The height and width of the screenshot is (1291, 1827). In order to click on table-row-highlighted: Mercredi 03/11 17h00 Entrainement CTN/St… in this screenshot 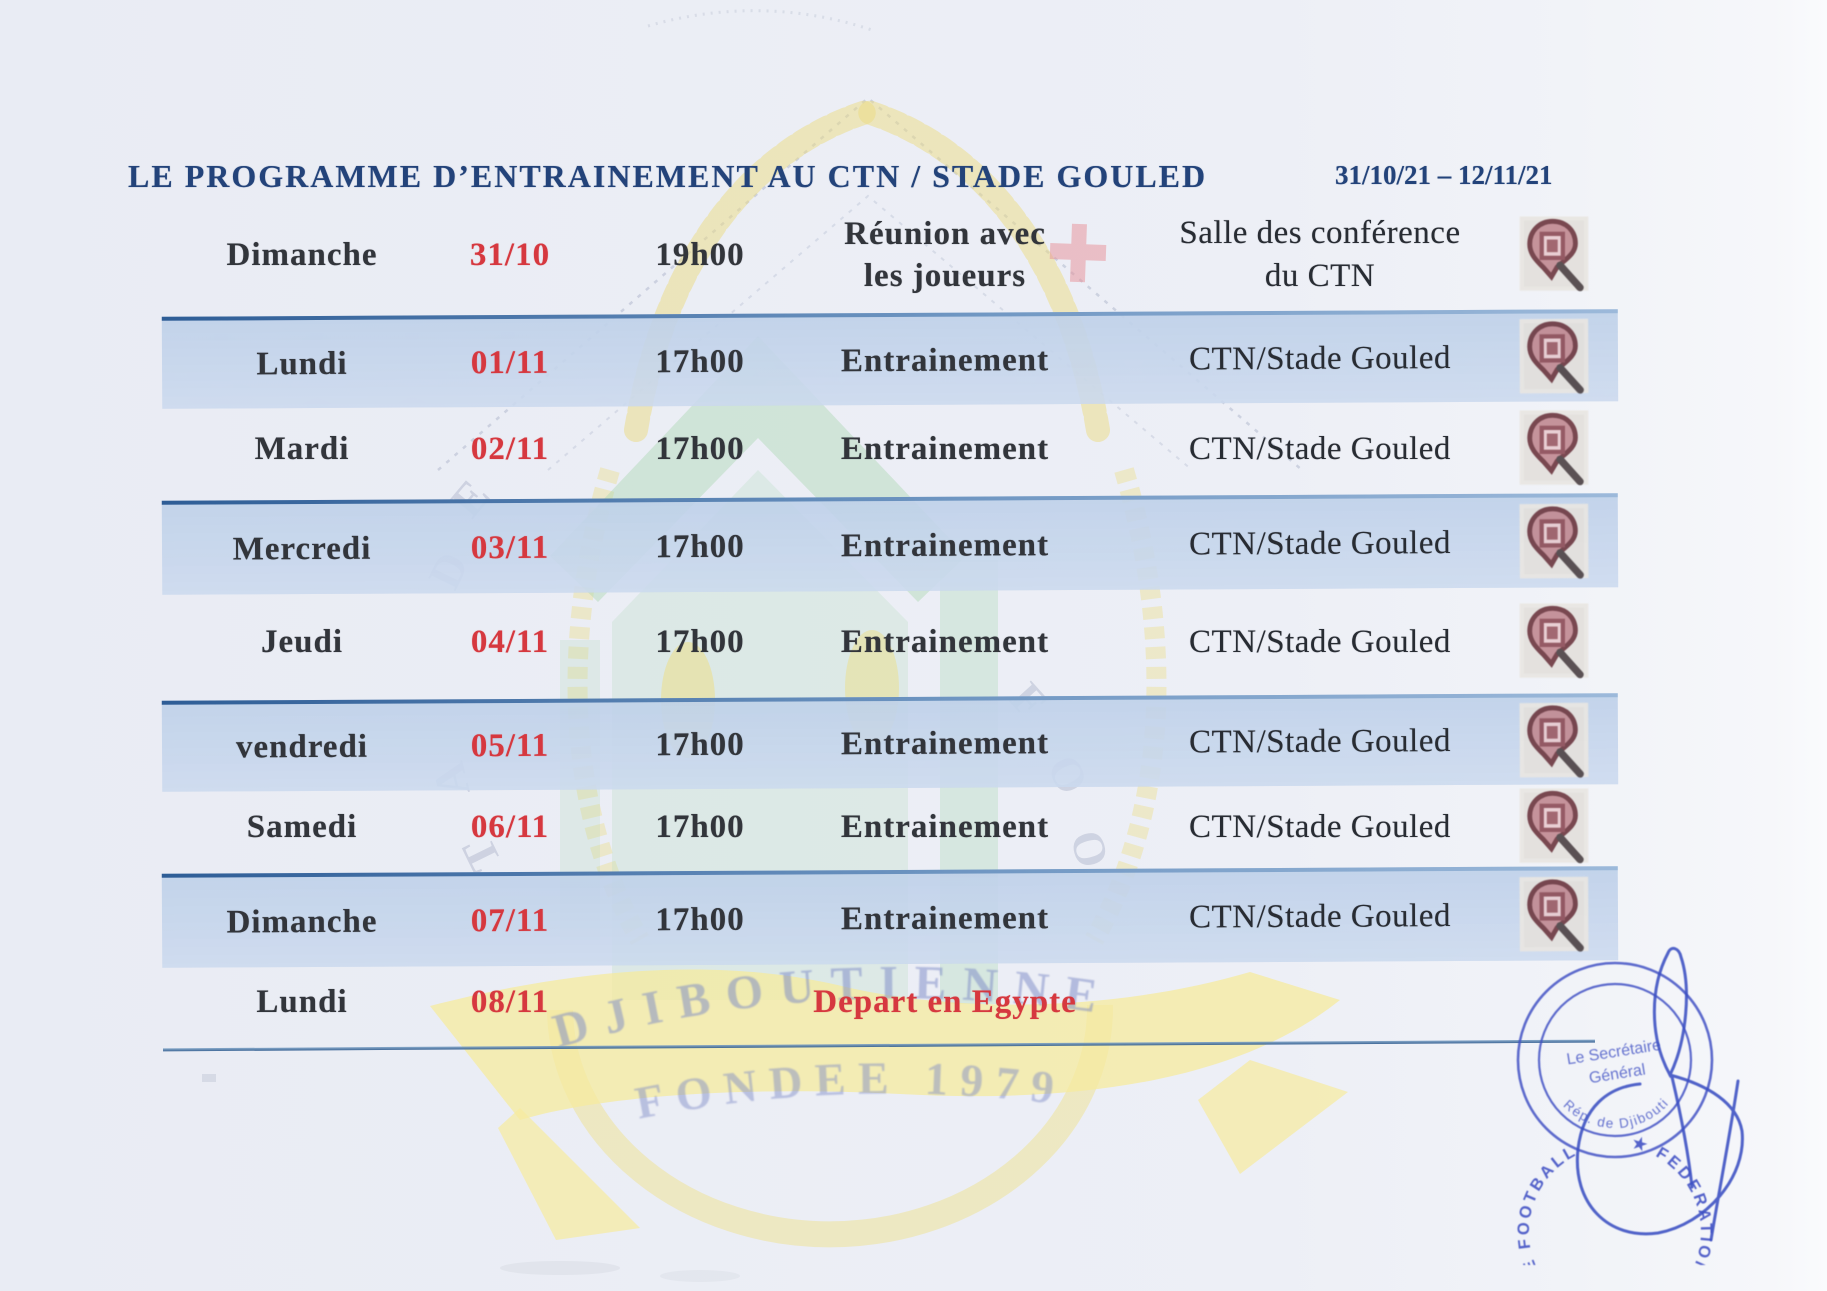, I will do `click(890, 544)`.